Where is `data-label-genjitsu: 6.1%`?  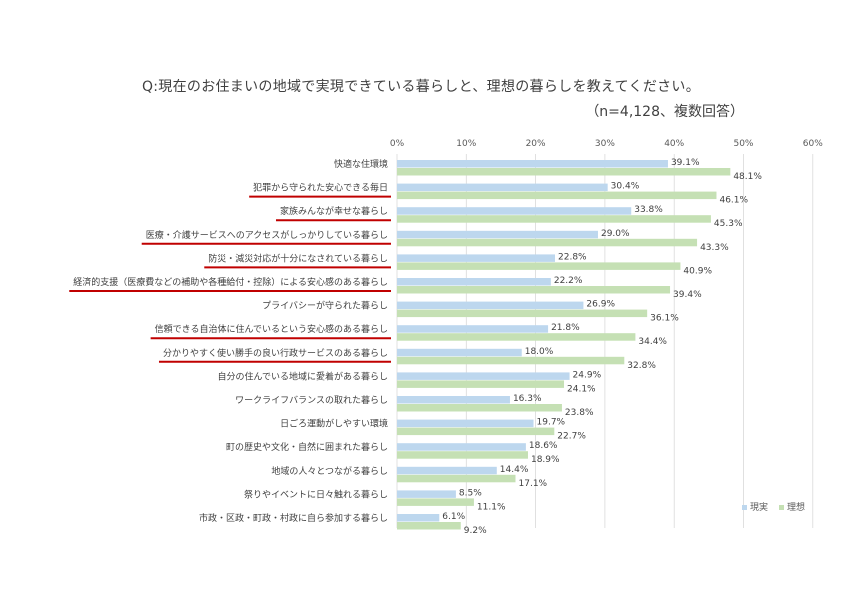 data-label-genjitsu: 6.1% is located at coordinates (453, 517).